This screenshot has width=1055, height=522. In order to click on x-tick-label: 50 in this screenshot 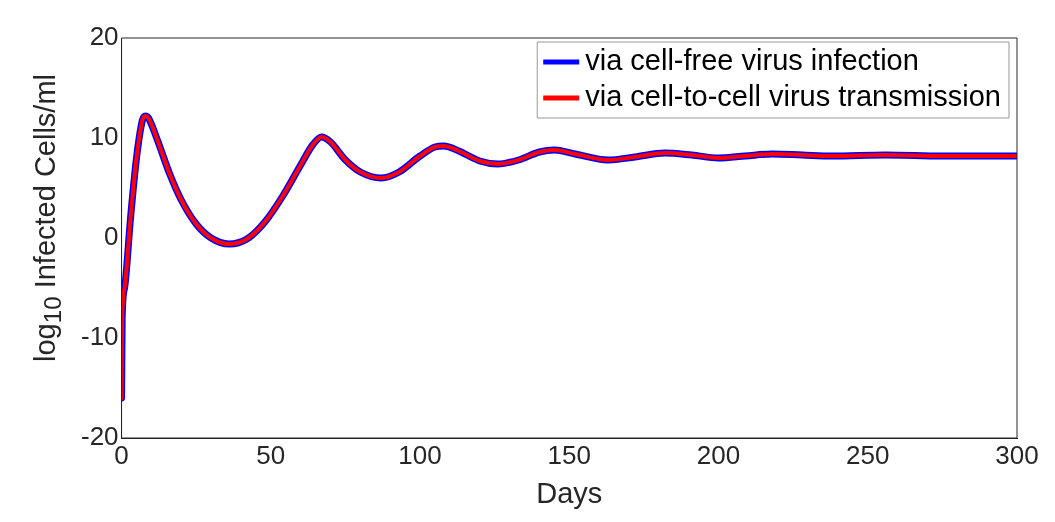, I will do `click(271, 454)`.